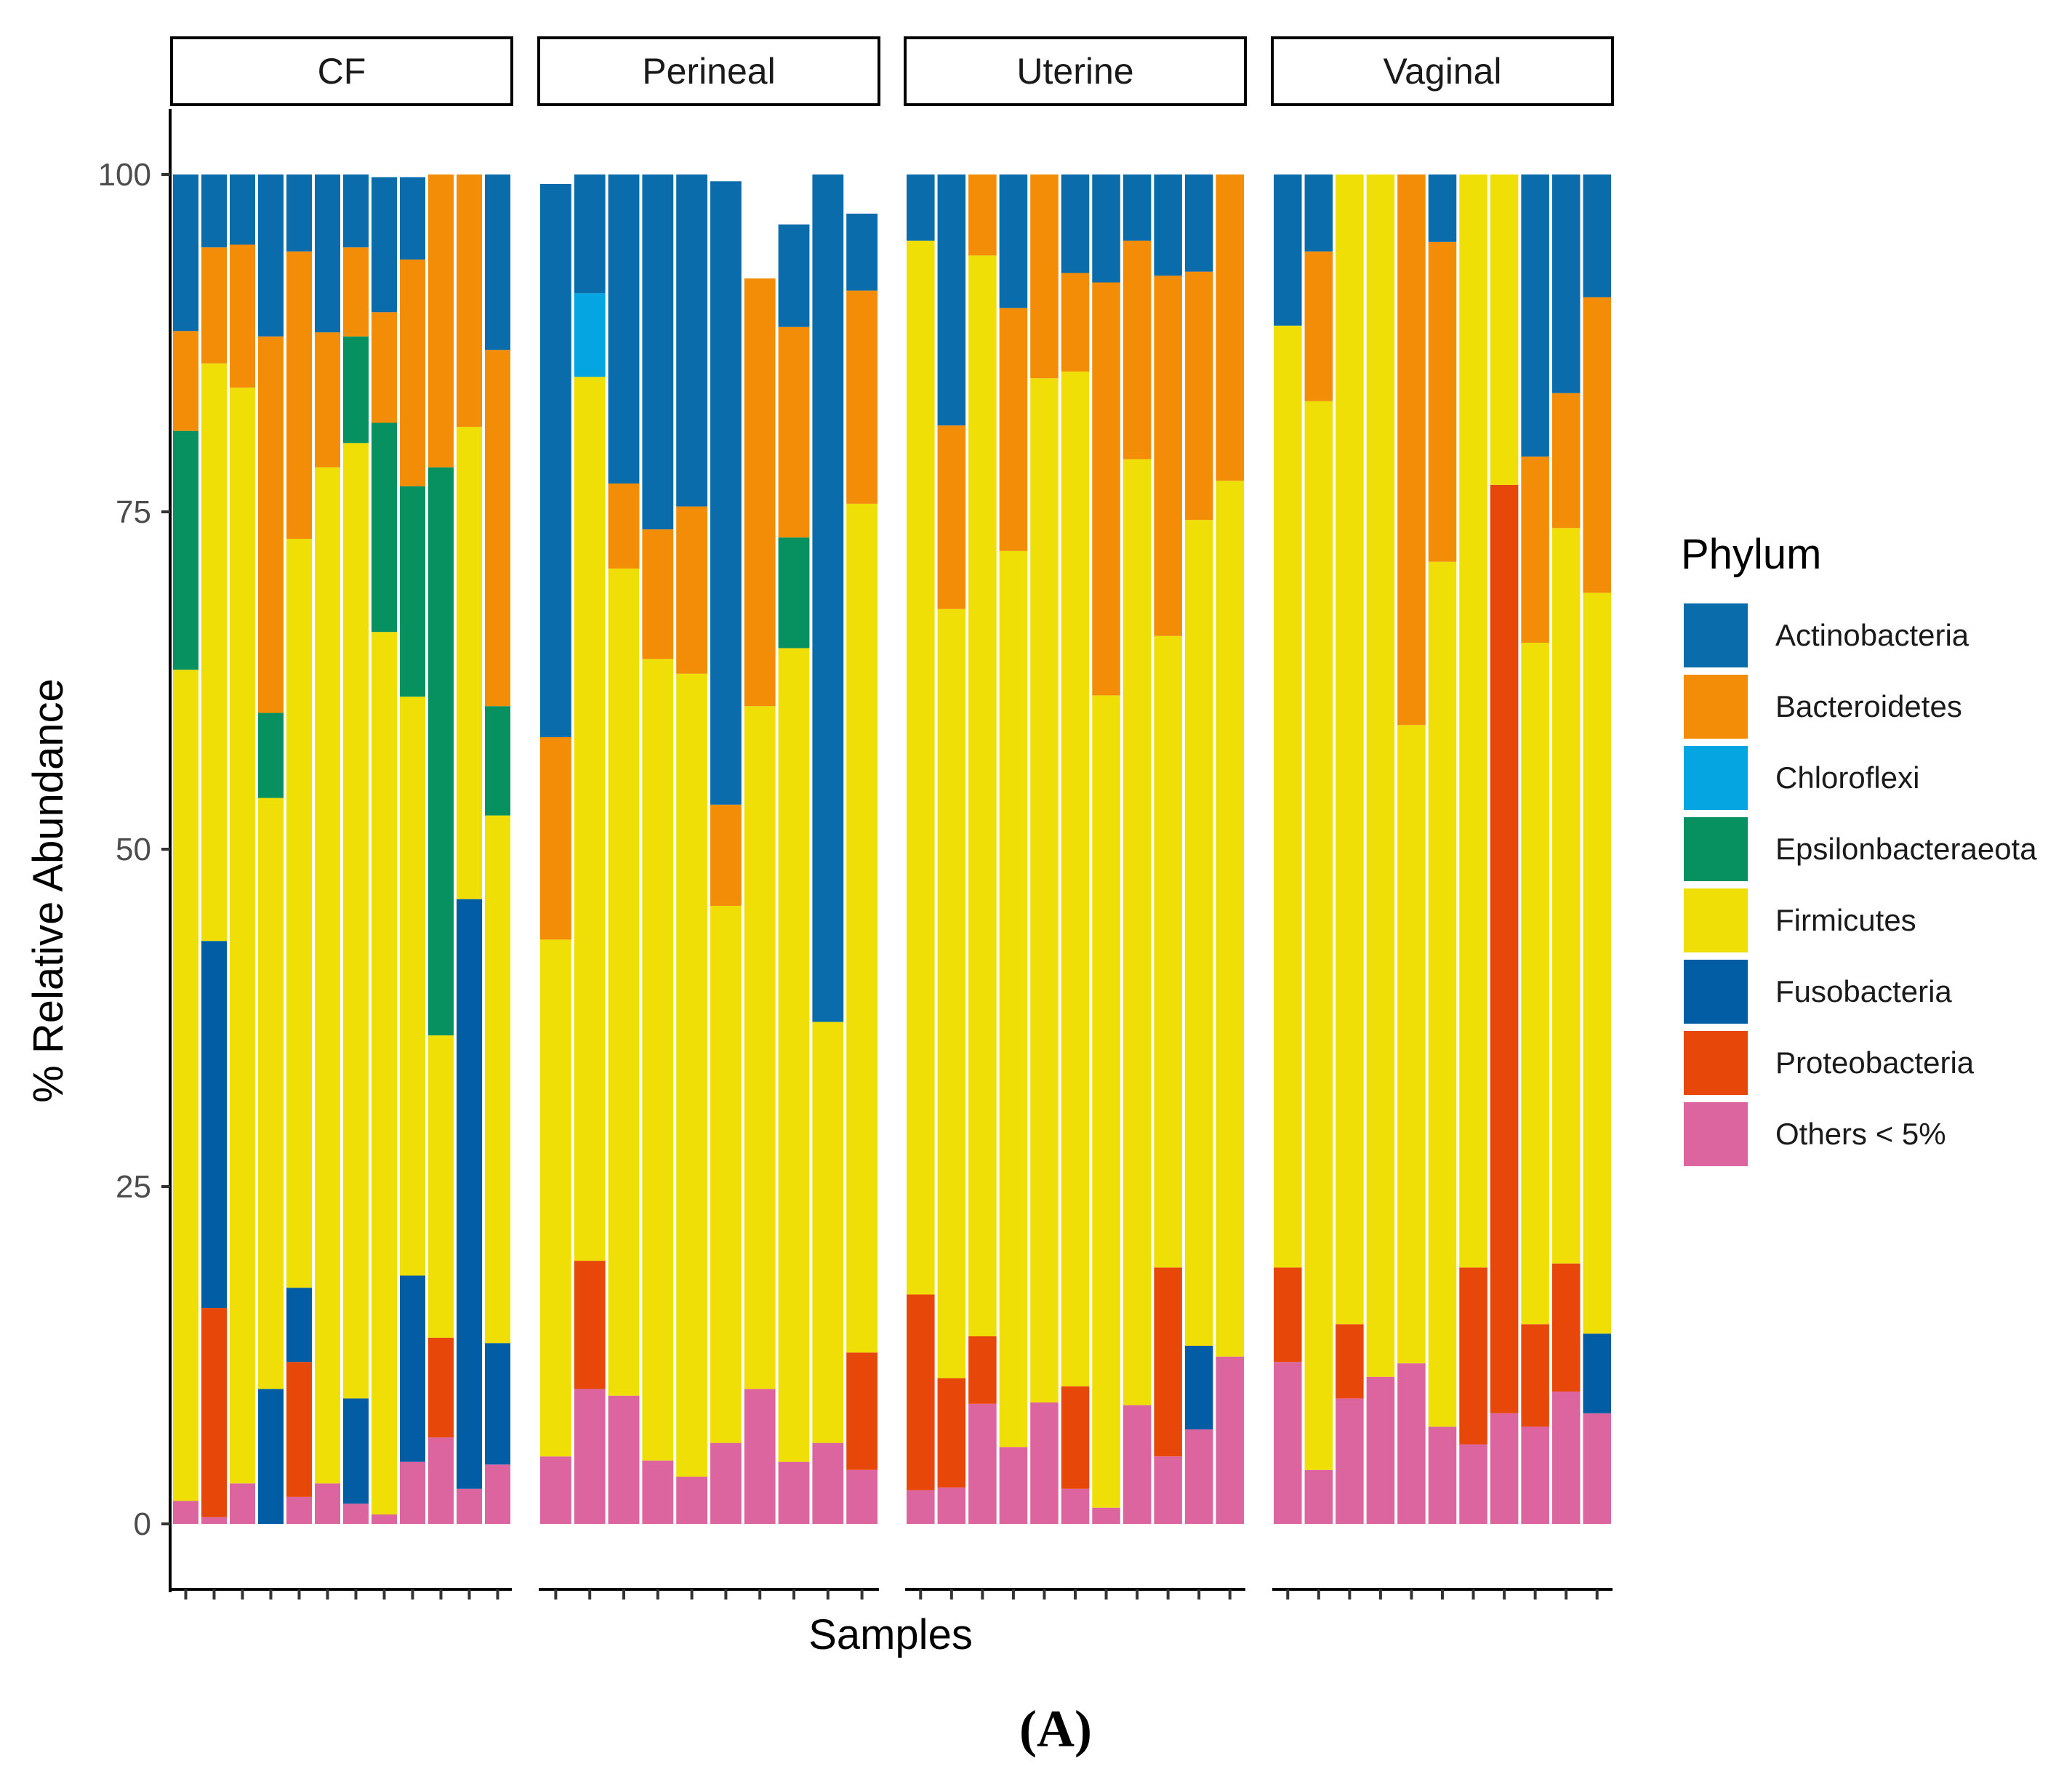  I want to click on x-axis-title: Samples, so click(891, 1634).